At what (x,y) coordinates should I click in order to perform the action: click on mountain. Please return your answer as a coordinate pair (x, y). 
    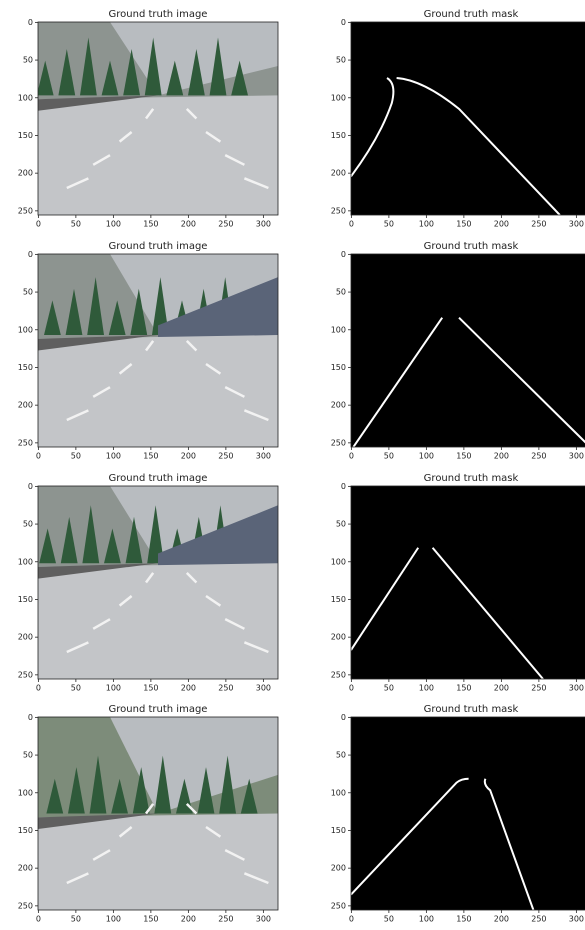
    Looking at the image, I should click on (194, 765).